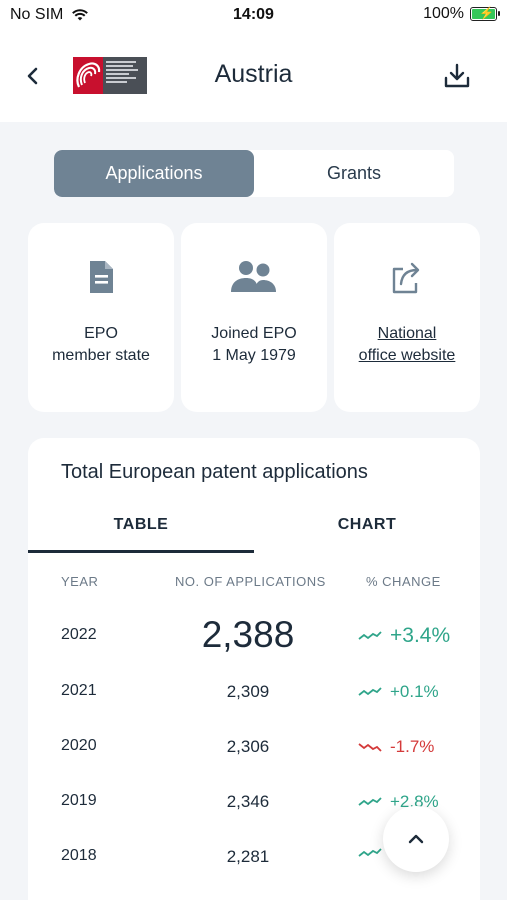  What do you see at coordinates (407, 317) in the screenshot?
I see `card-national-office: National office website` at bounding box center [407, 317].